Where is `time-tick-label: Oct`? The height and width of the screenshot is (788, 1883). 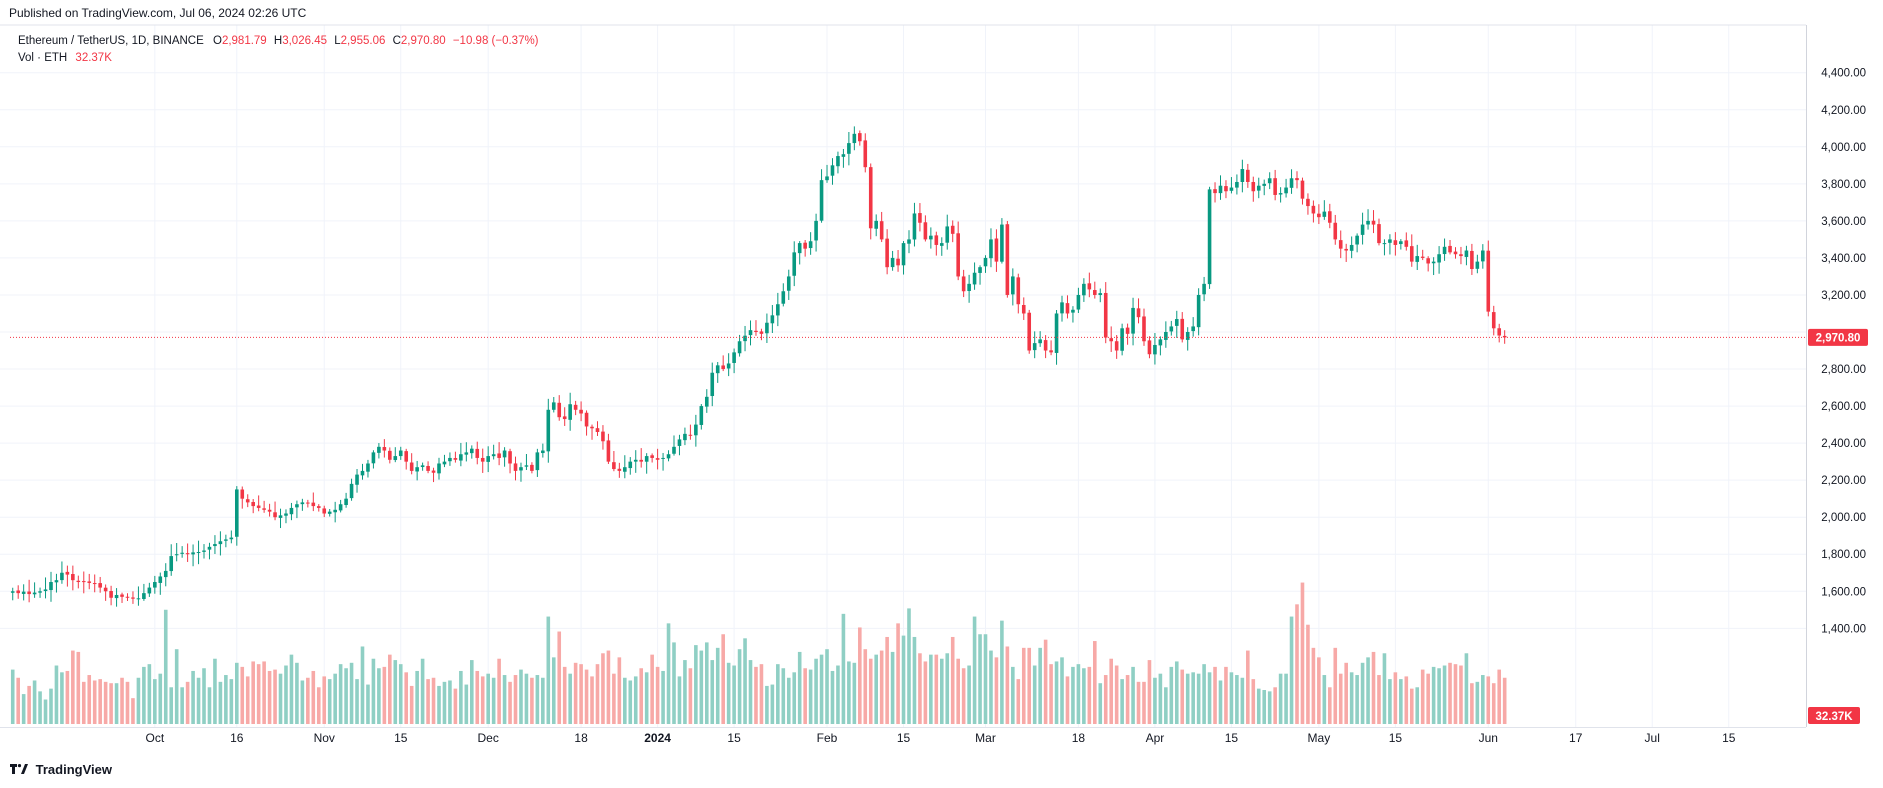
time-tick-label: Oct is located at coordinates (154, 738).